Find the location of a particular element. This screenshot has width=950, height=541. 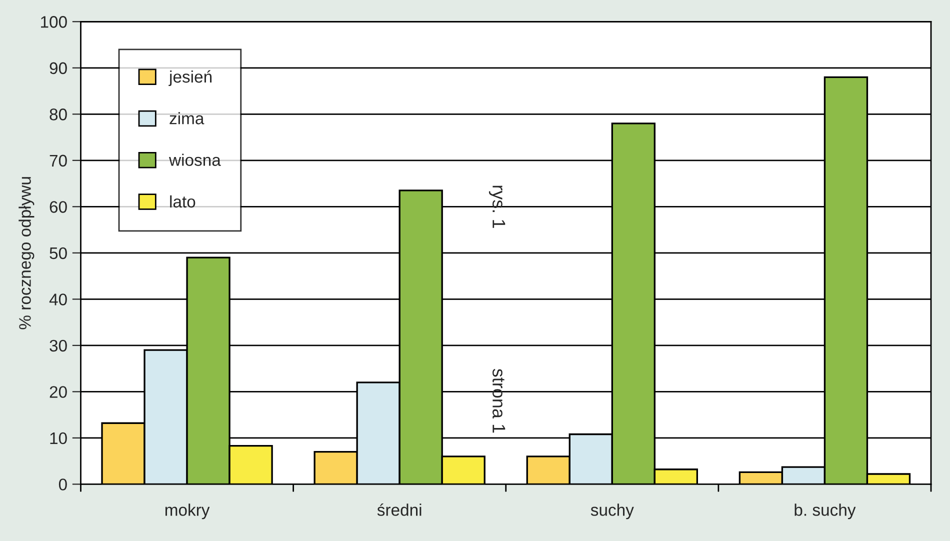

legend-label: lato is located at coordinates (183, 201).